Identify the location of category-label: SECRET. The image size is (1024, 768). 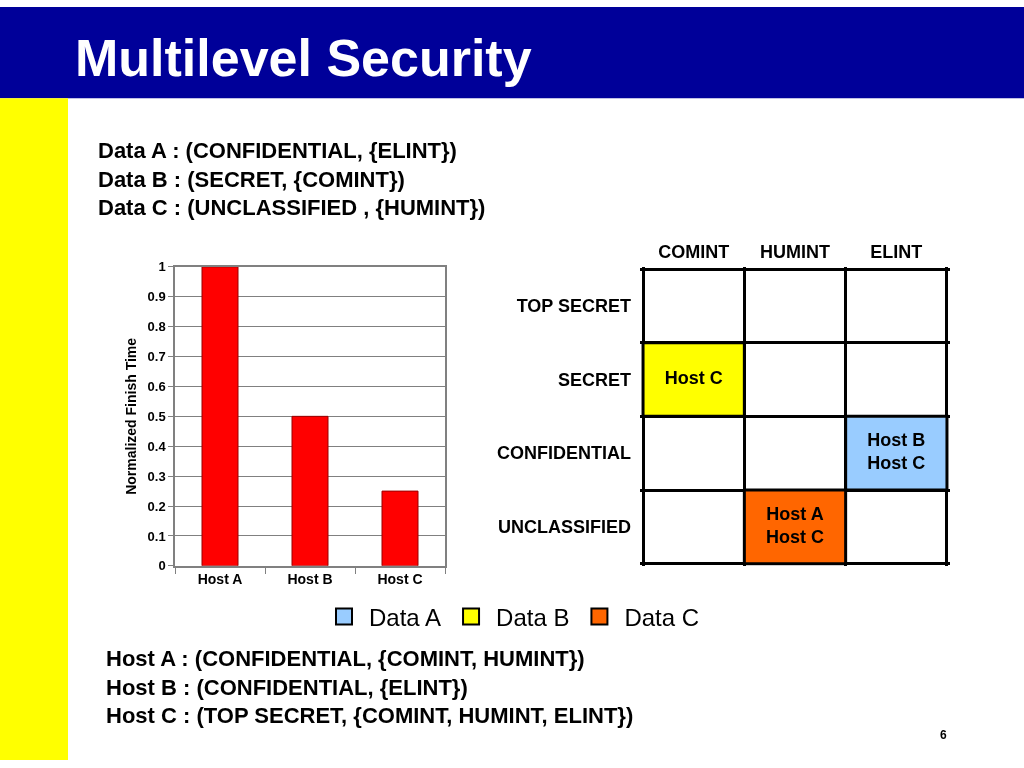
(594, 379).